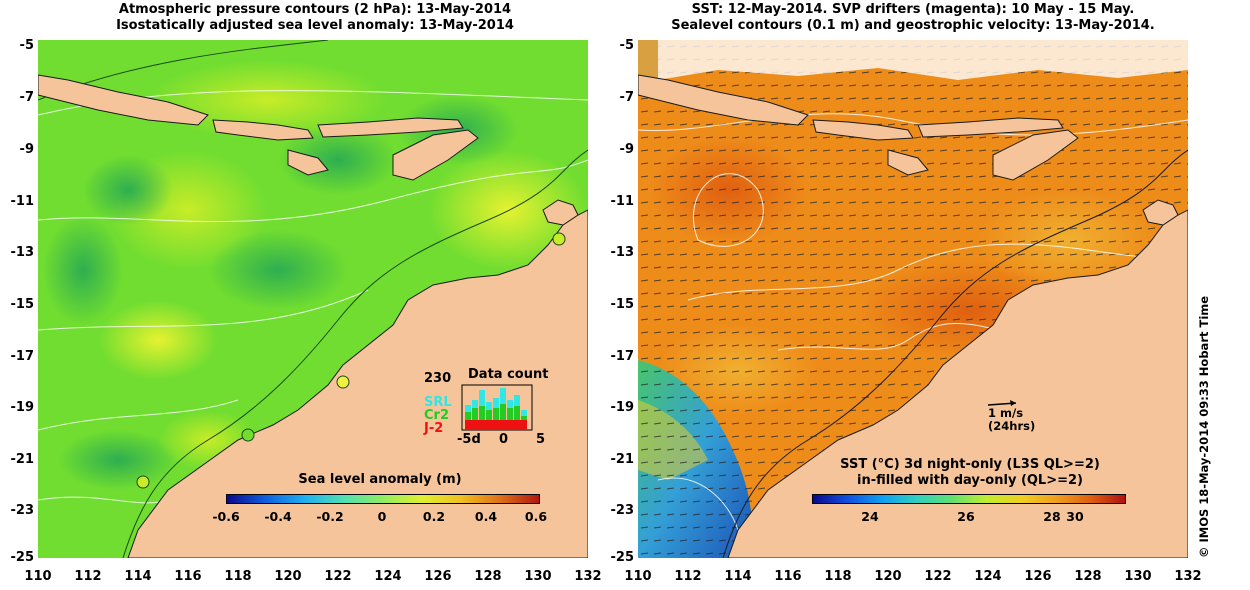 This screenshot has width=1250, height=590. Describe the element at coordinates (541, 439) in the screenshot. I see `inset-xtick: 5` at that location.